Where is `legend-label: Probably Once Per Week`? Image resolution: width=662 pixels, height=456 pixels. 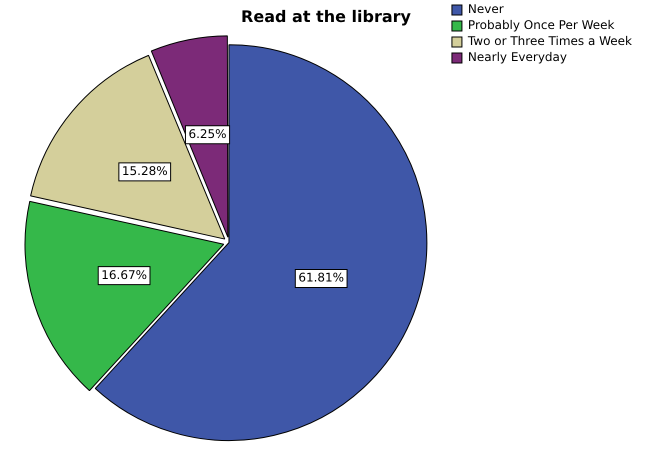
legend-label: Probably Once Per Week is located at coordinates (541, 25).